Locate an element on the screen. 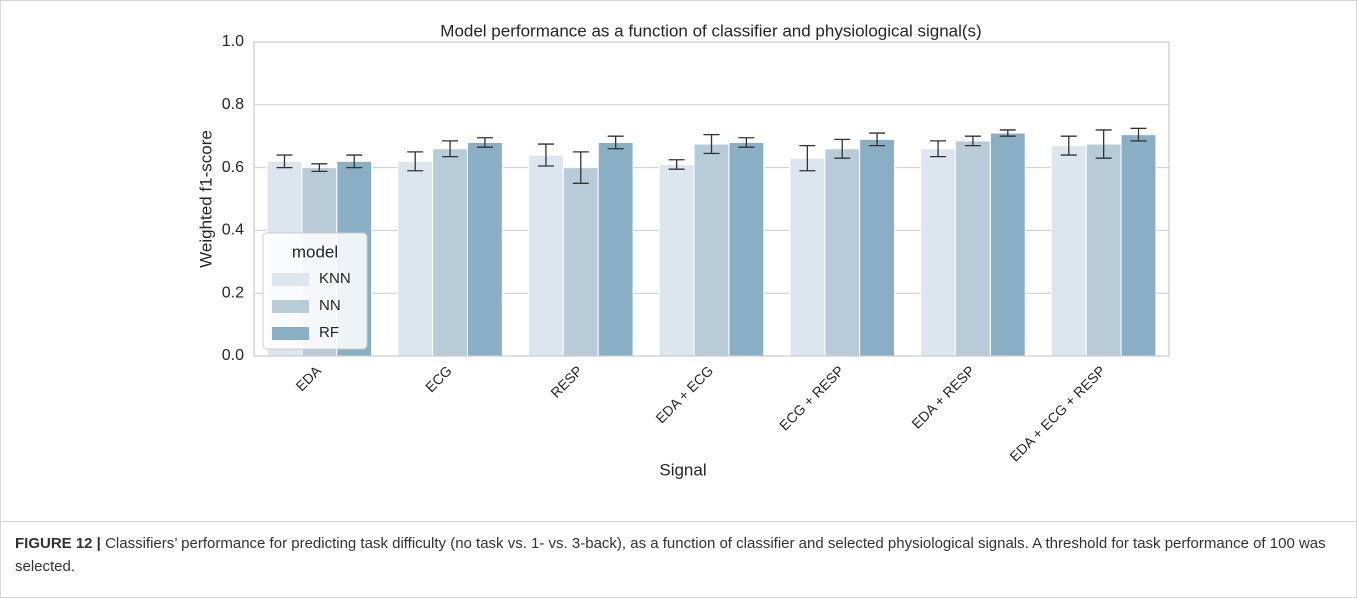 This screenshot has width=1357, height=598. y-tick-label: 0.4 is located at coordinates (233, 230).